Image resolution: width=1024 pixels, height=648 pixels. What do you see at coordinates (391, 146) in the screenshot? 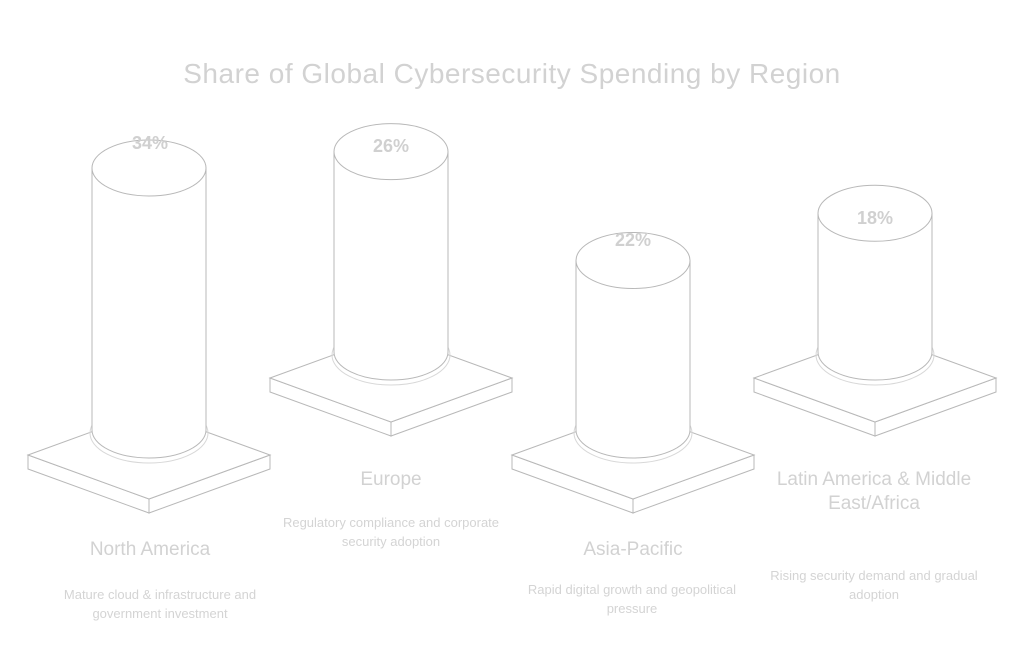
I see `value-label-europe: 26%` at bounding box center [391, 146].